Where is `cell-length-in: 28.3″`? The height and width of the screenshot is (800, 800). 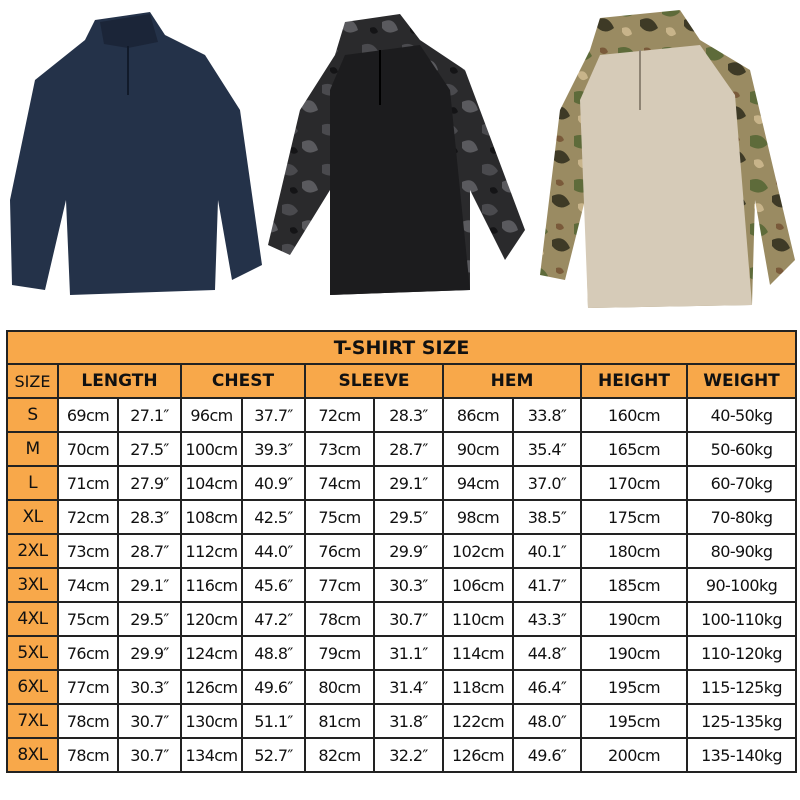 cell-length-in: 28.3″ is located at coordinates (149, 517).